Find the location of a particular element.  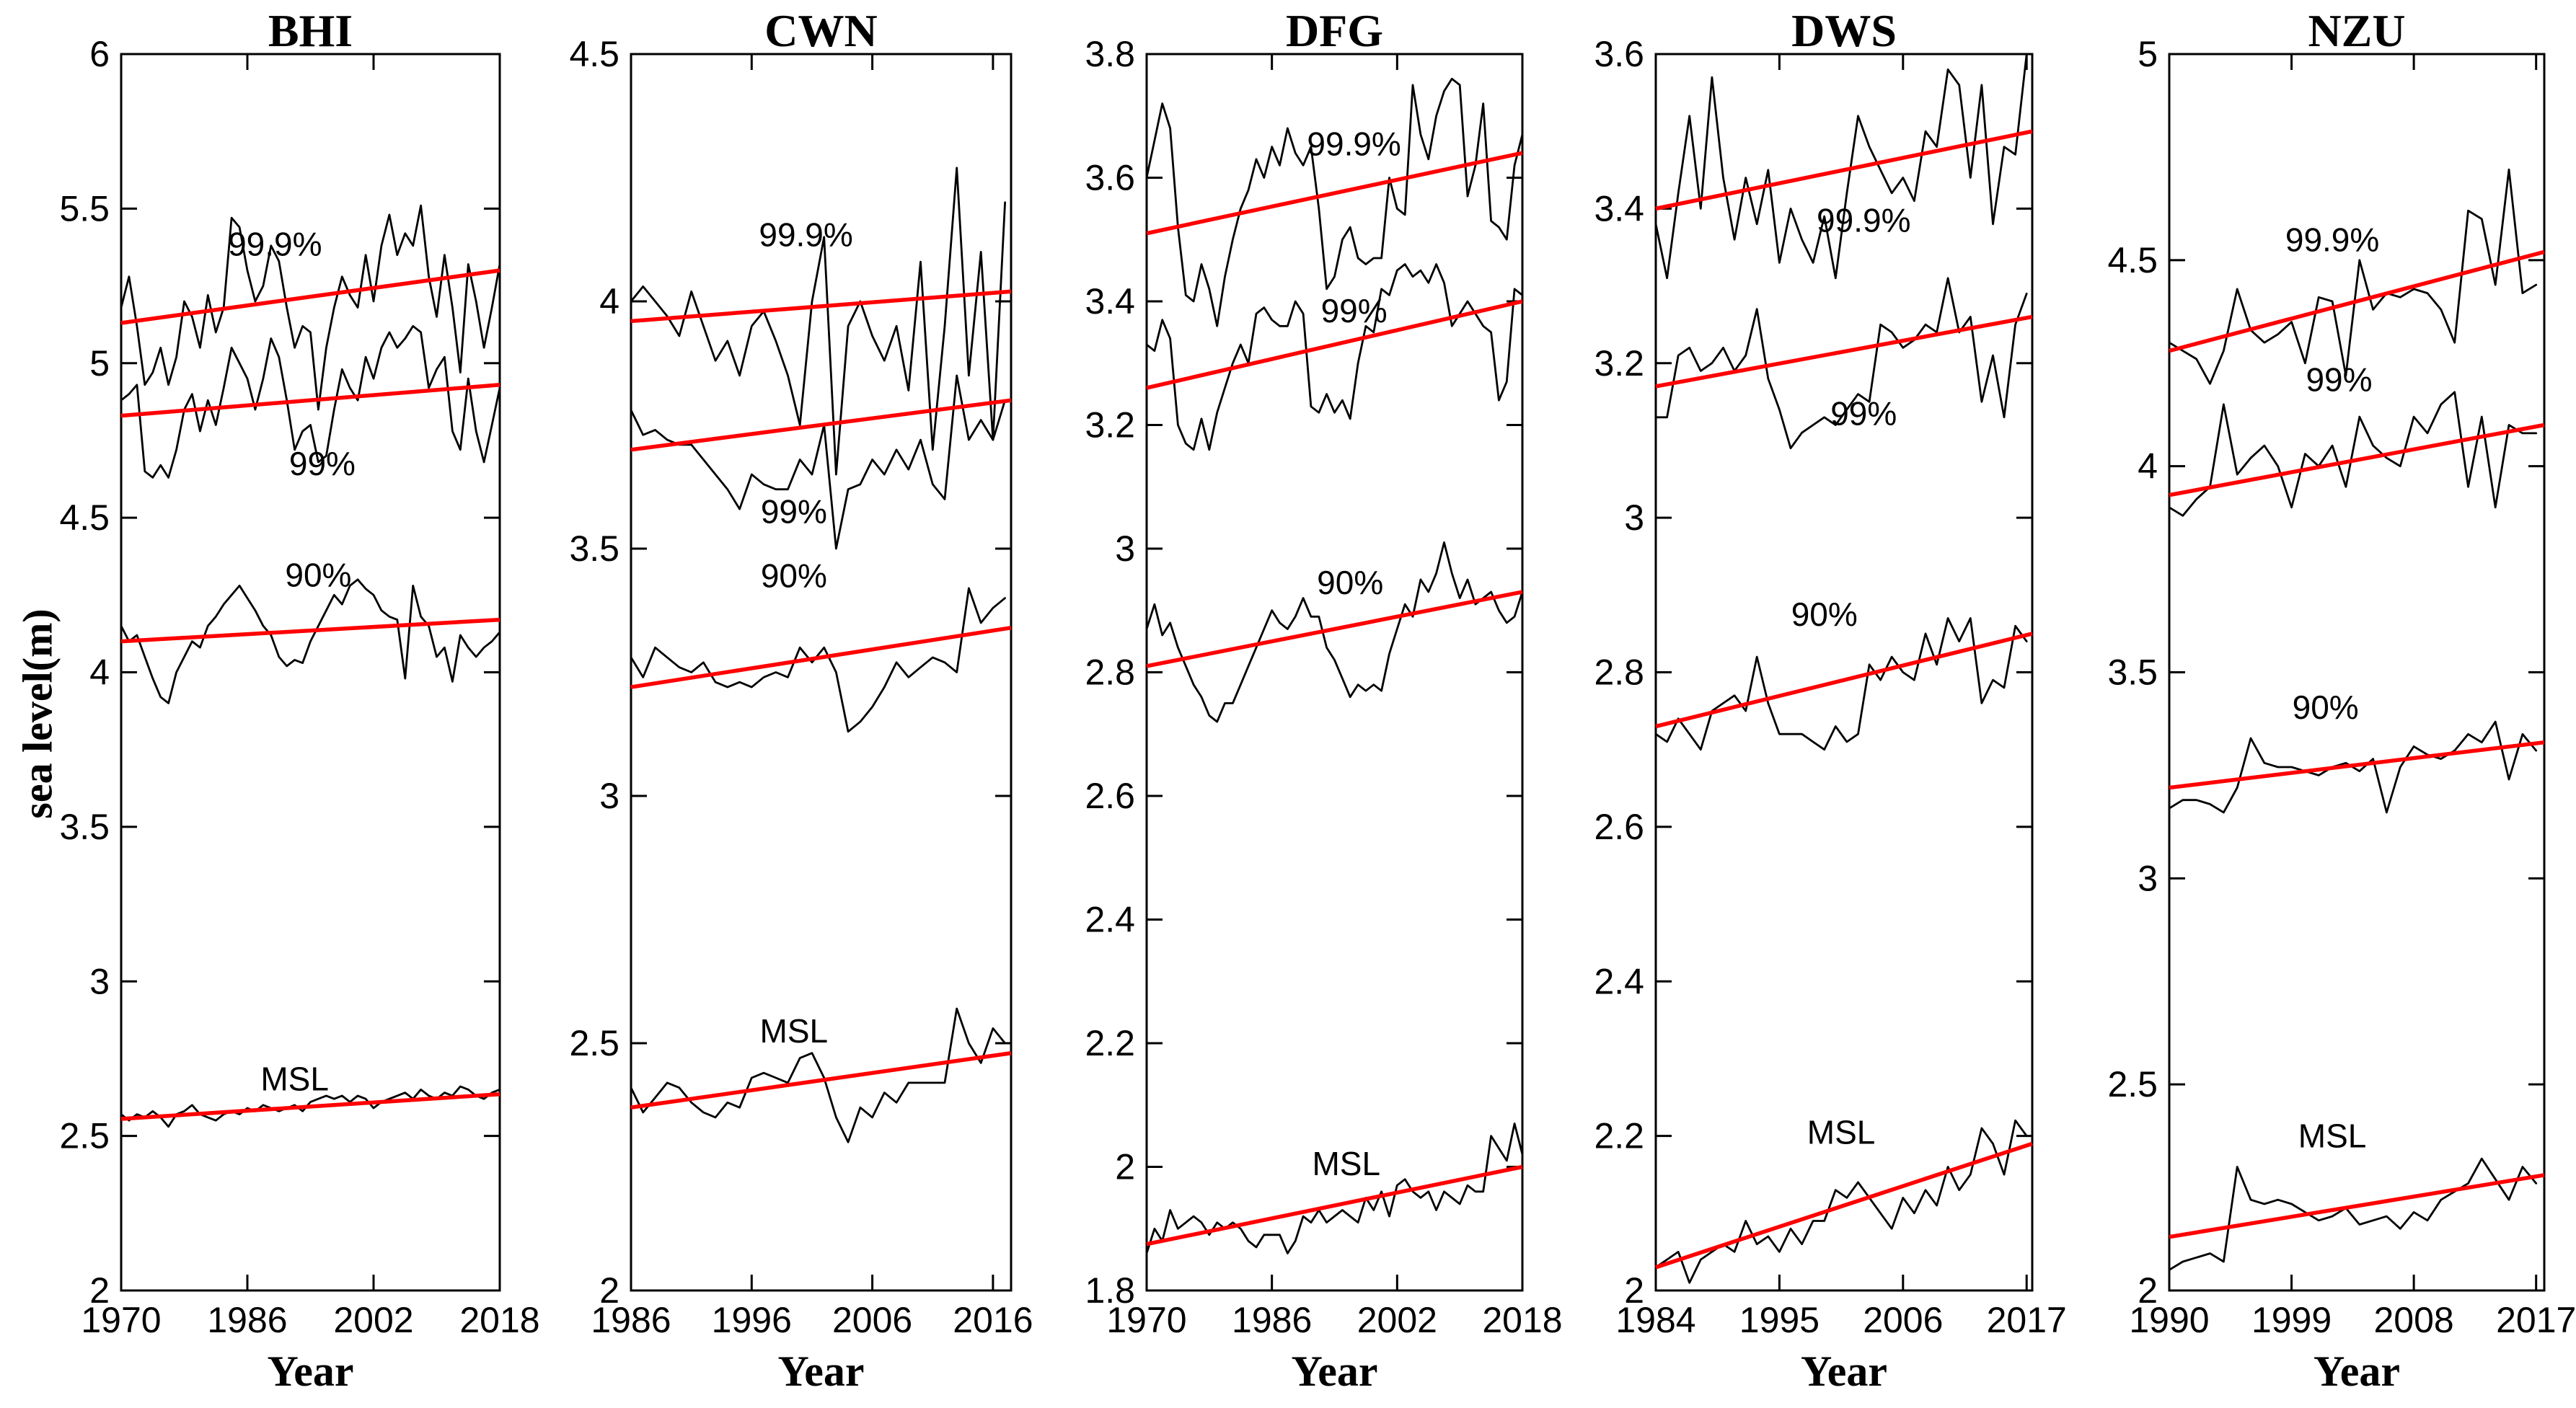

series-label-dws-99.9%: 99.9% is located at coordinates (1863, 220).